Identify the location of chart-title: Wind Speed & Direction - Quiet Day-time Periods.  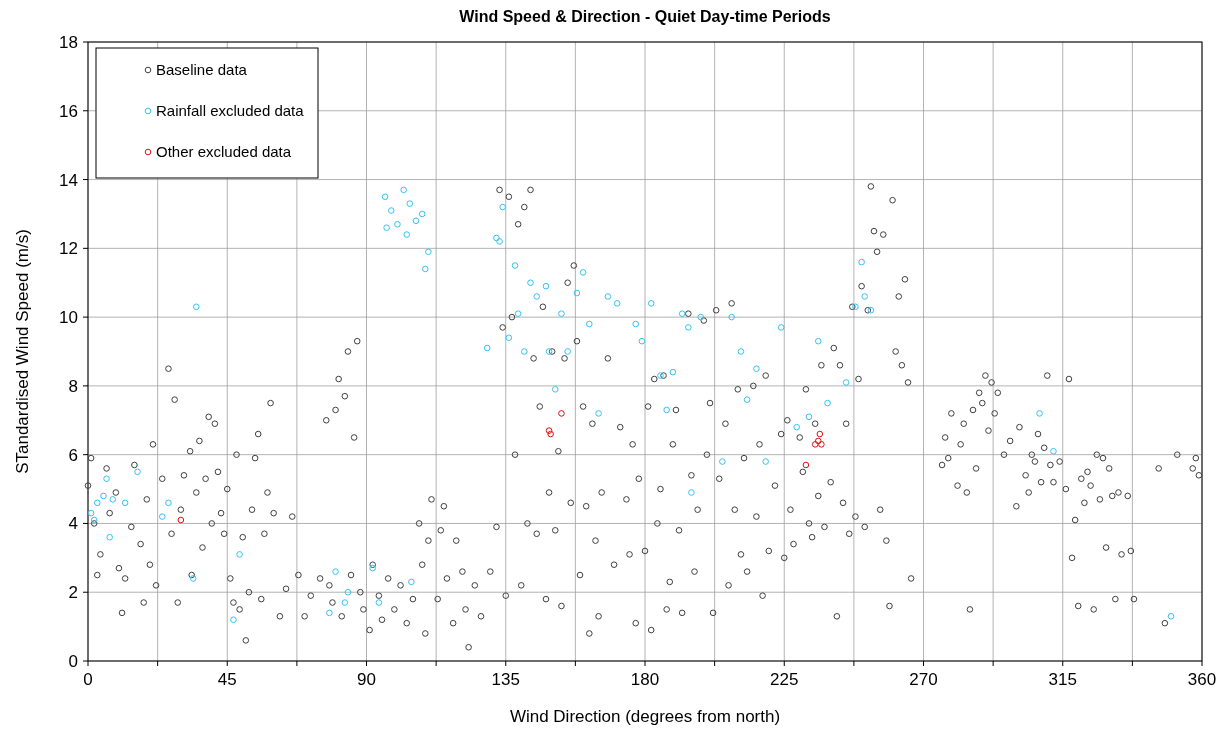
(645, 16).